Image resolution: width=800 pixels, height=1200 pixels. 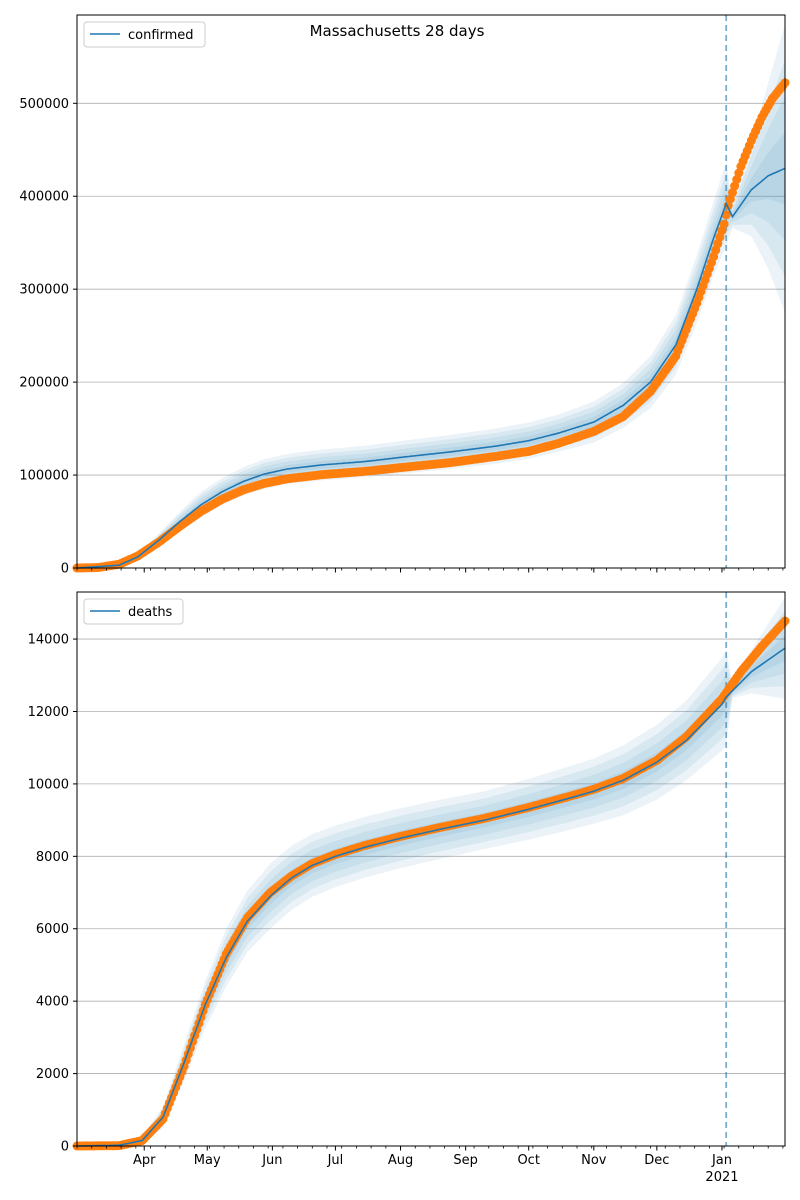 What do you see at coordinates (400, 1160) in the screenshot?
I see `x-tick-label: Aug` at bounding box center [400, 1160].